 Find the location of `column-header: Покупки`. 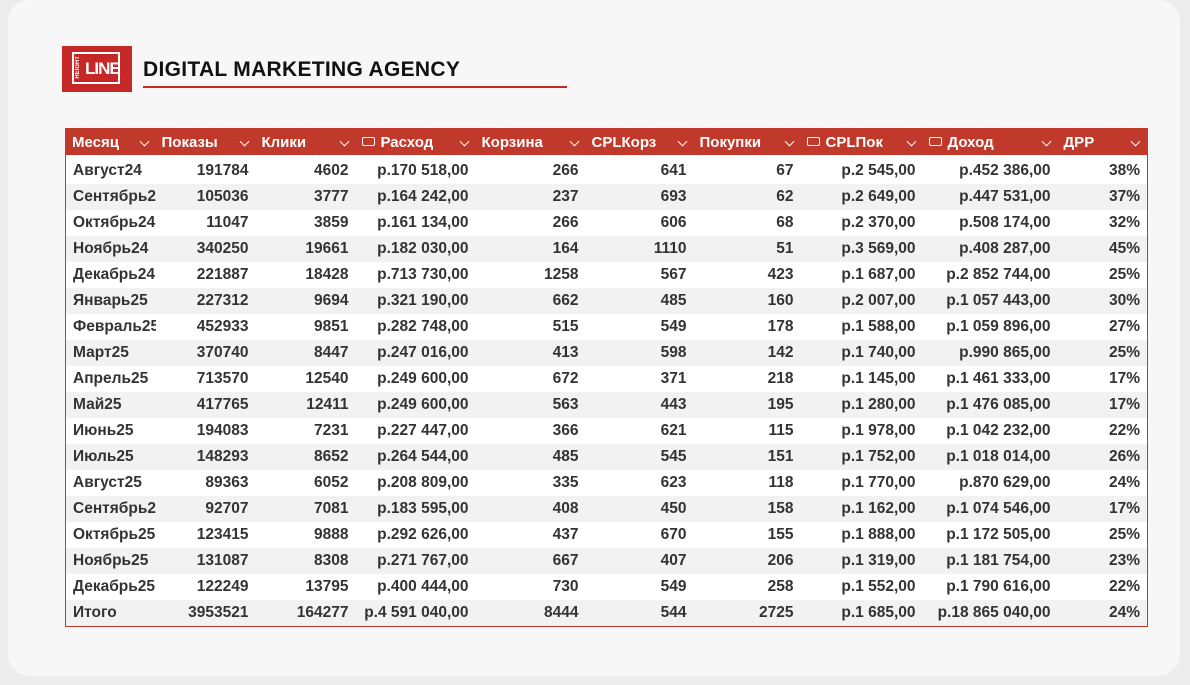

column-header: Покупки is located at coordinates (747, 141).